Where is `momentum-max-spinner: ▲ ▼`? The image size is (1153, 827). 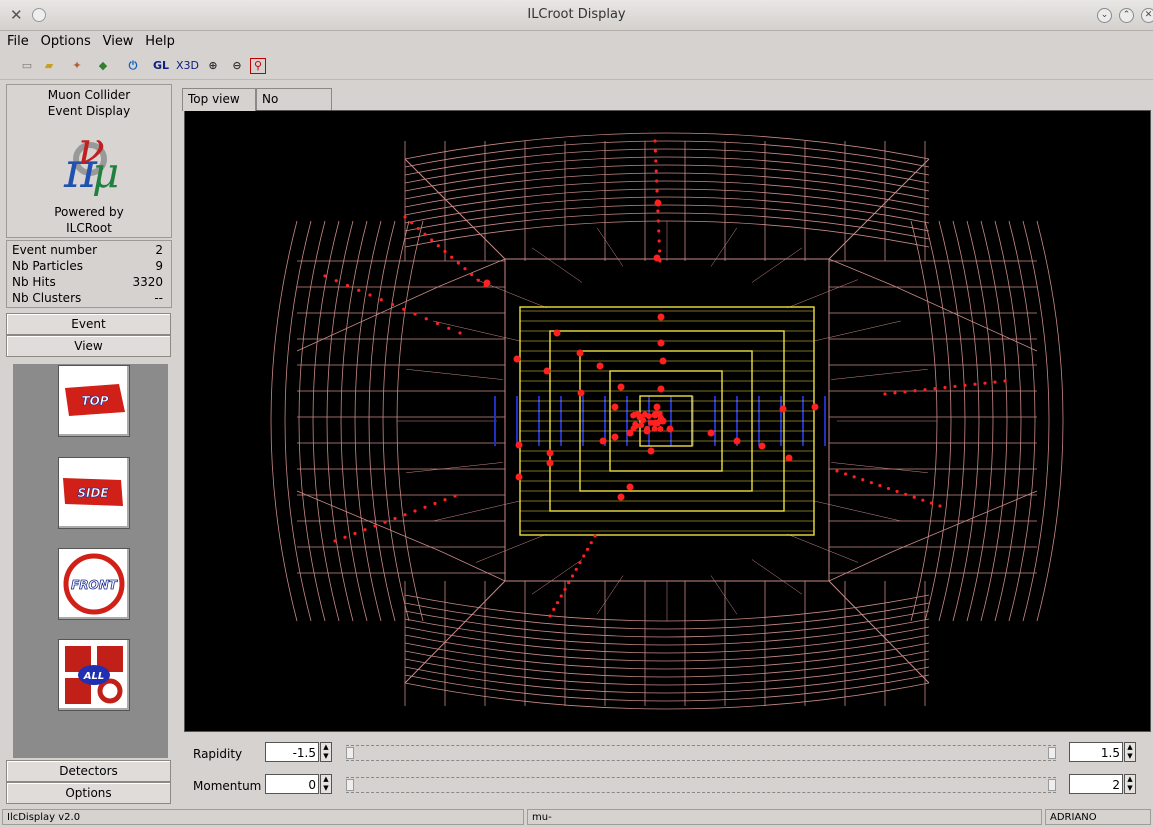
momentum-max-spinner: ▲ ▼ is located at coordinates (1130, 784).